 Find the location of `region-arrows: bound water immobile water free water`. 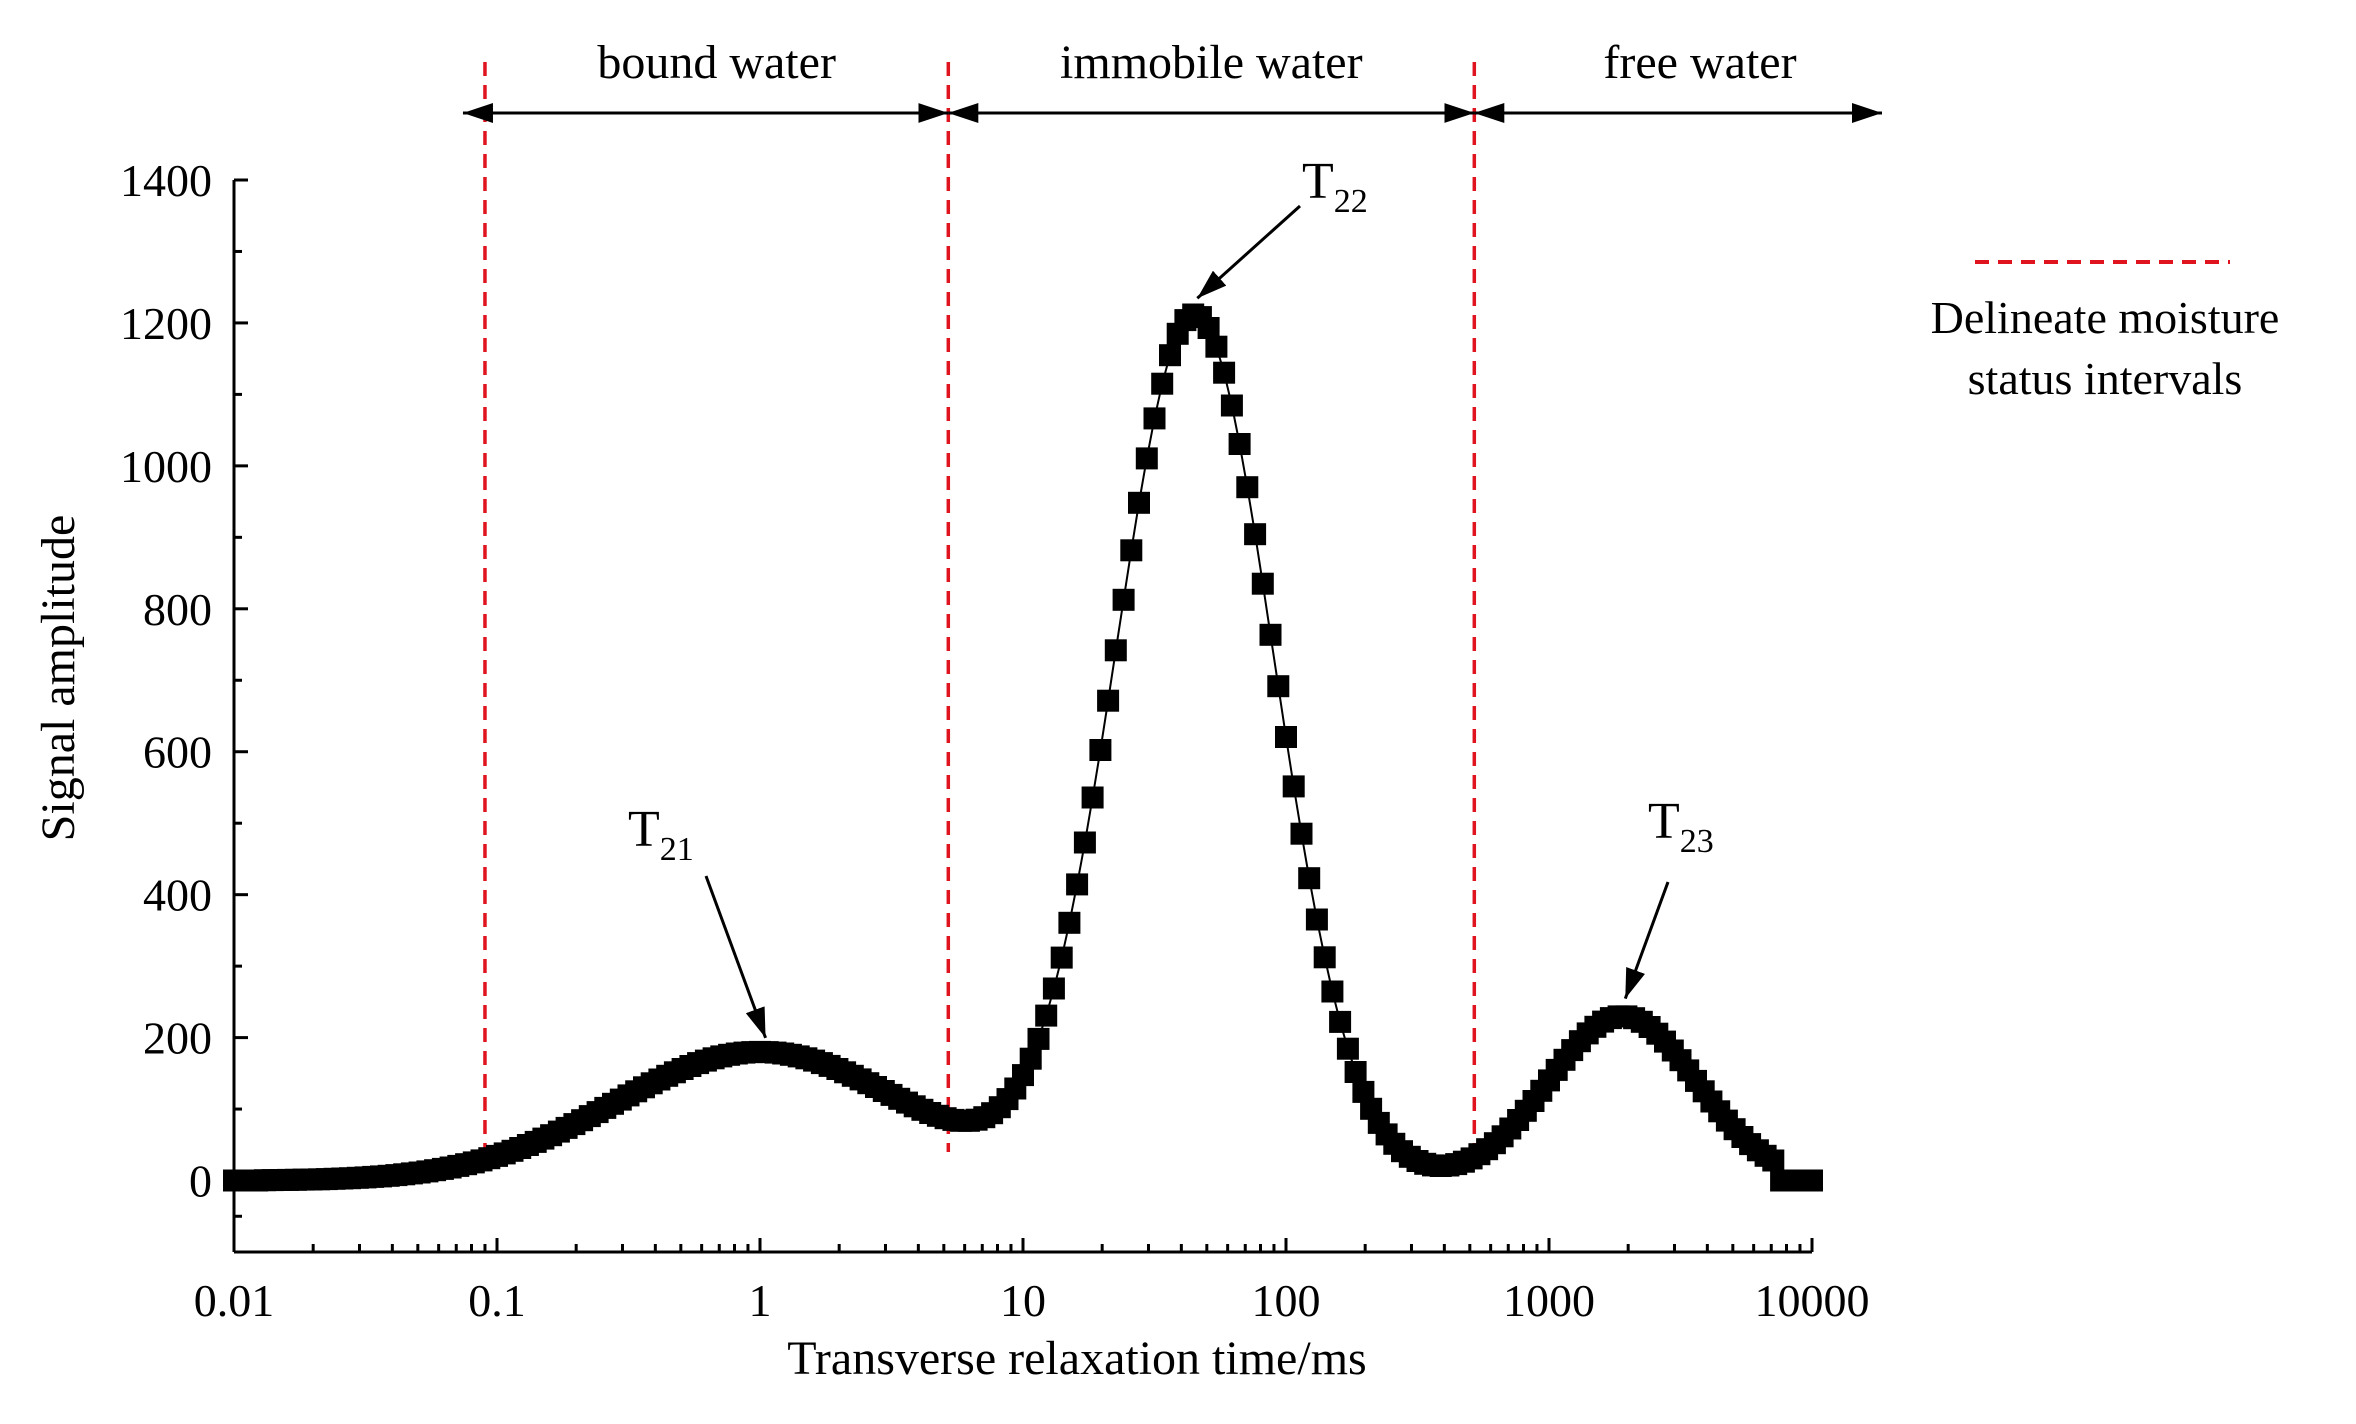

region-arrows: bound water immobile water free water is located at coordinates (1172, 79).